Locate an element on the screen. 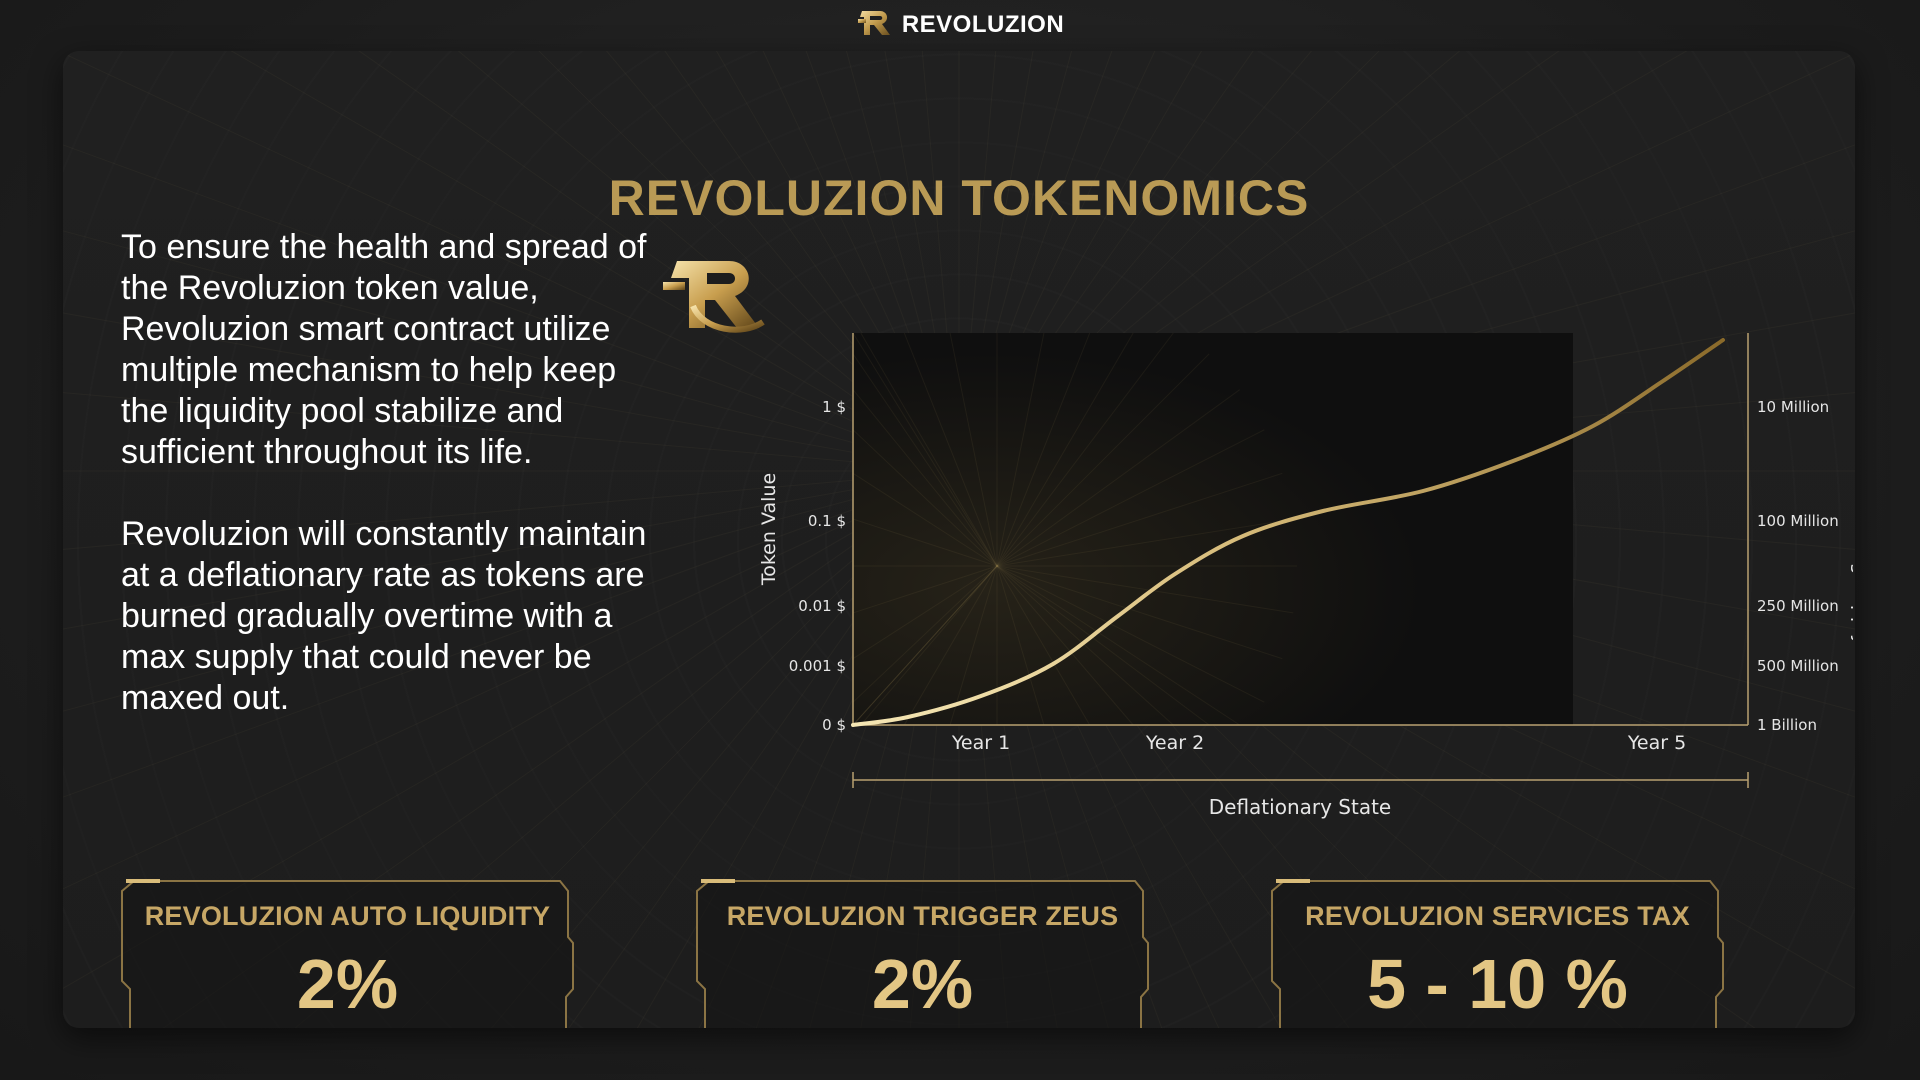  tax-value: 5 - 10 % is located at coordinates (1497, 984).